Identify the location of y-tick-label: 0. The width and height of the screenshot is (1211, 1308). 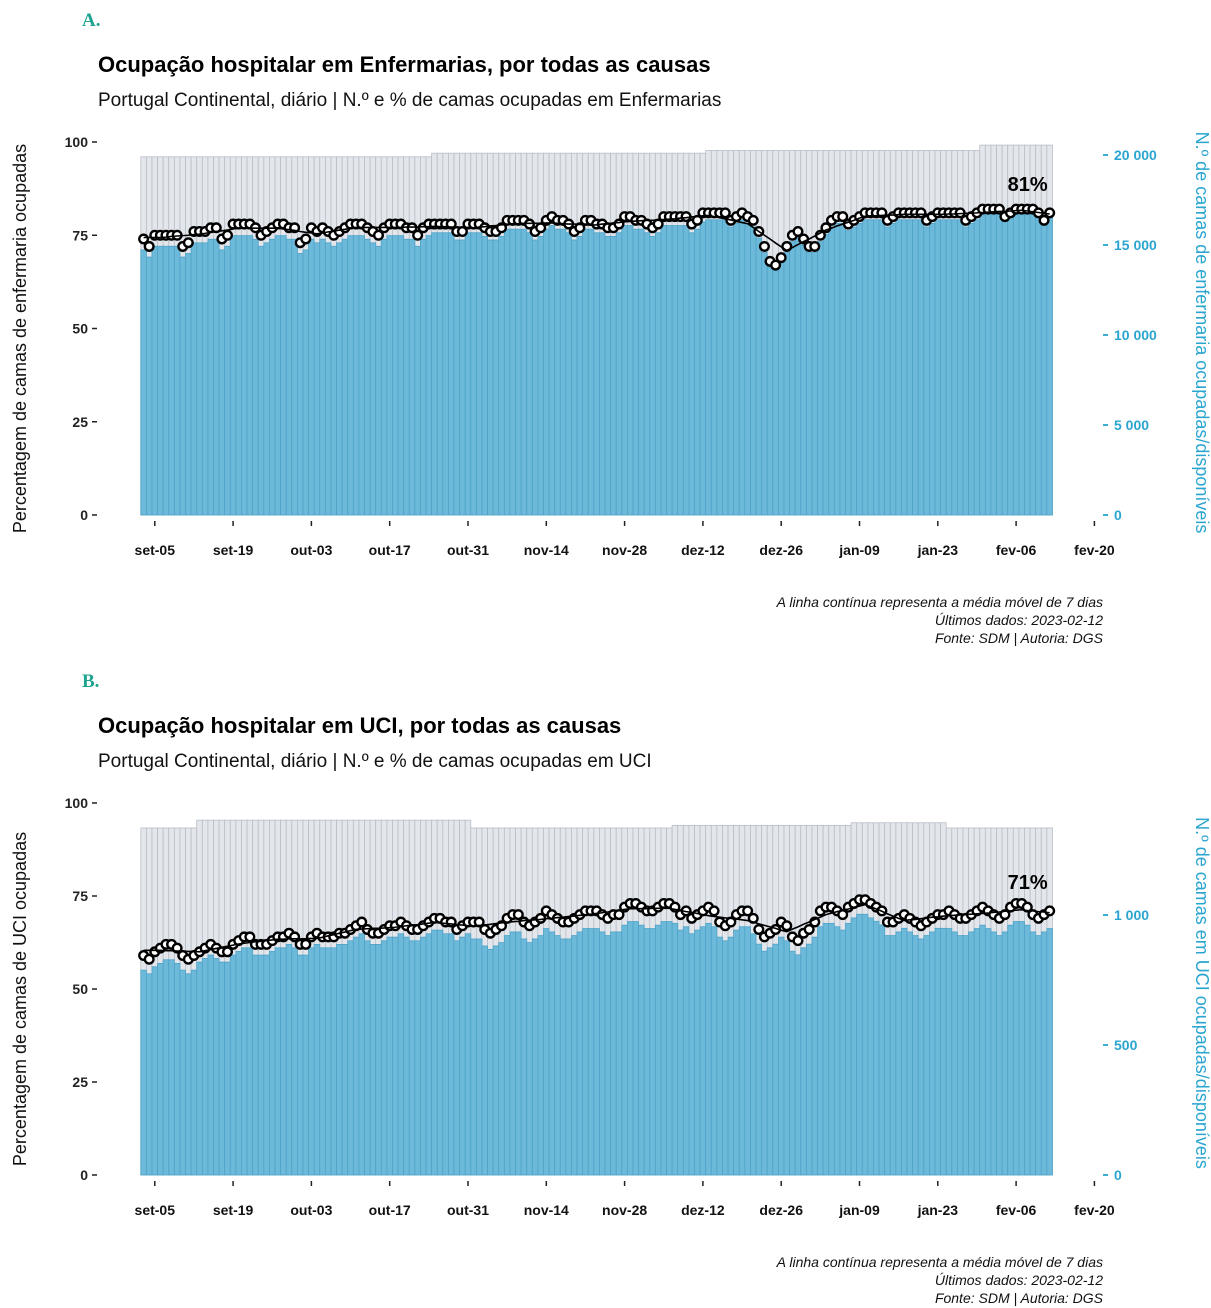
(84, 1175).